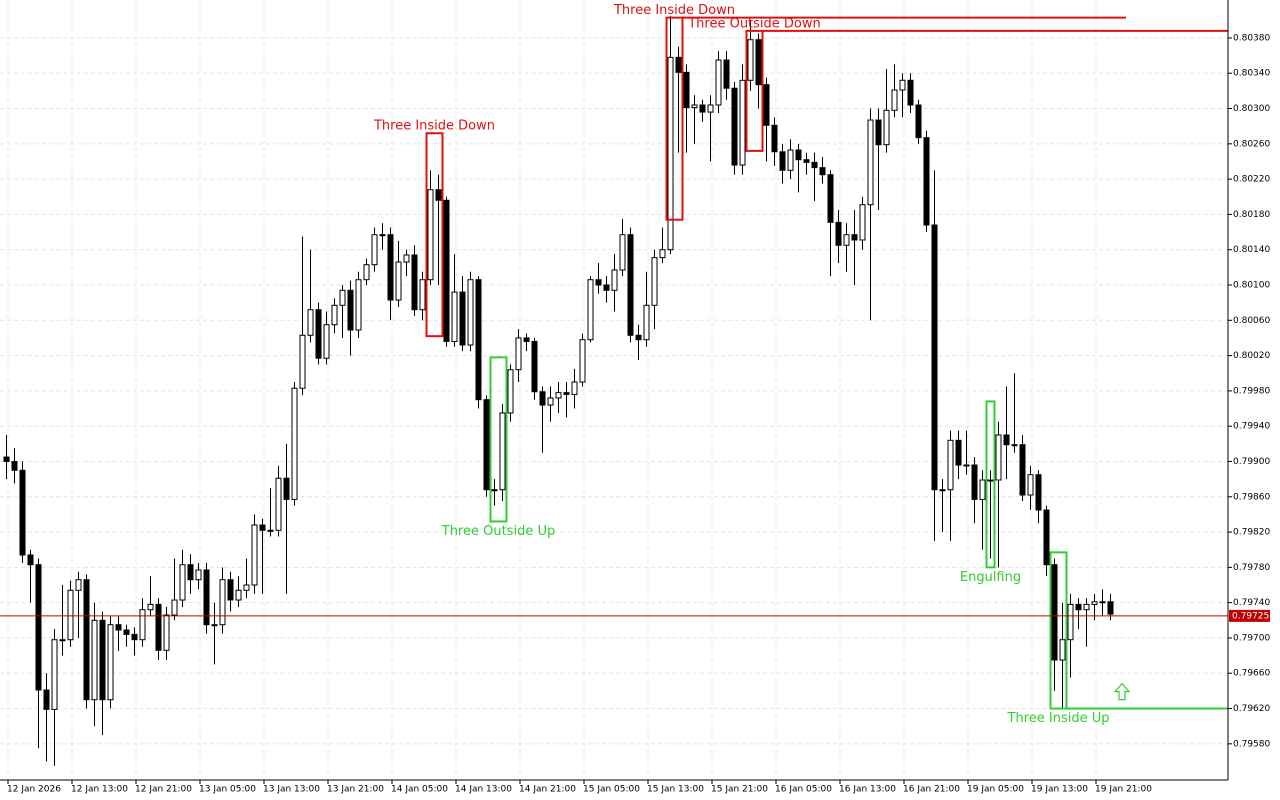 The image size is (1280, 800). I want to click on x-tick-label: 15 Jan 13:00, so click(675, 790).